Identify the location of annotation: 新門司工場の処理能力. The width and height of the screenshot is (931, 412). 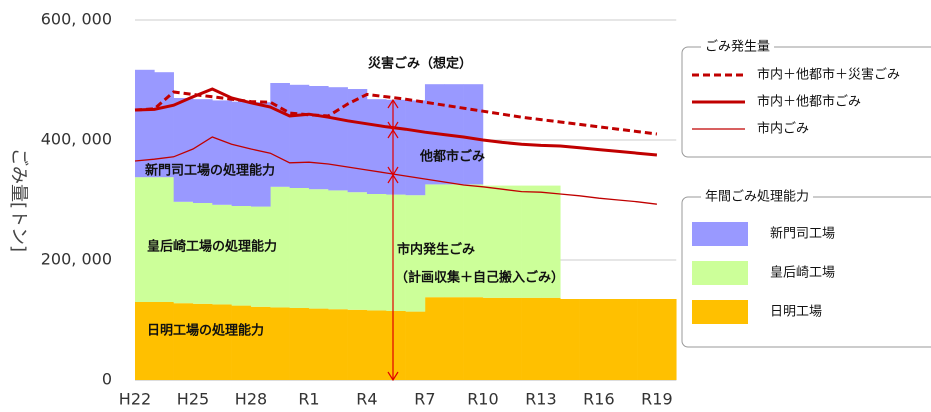
(210, 171).